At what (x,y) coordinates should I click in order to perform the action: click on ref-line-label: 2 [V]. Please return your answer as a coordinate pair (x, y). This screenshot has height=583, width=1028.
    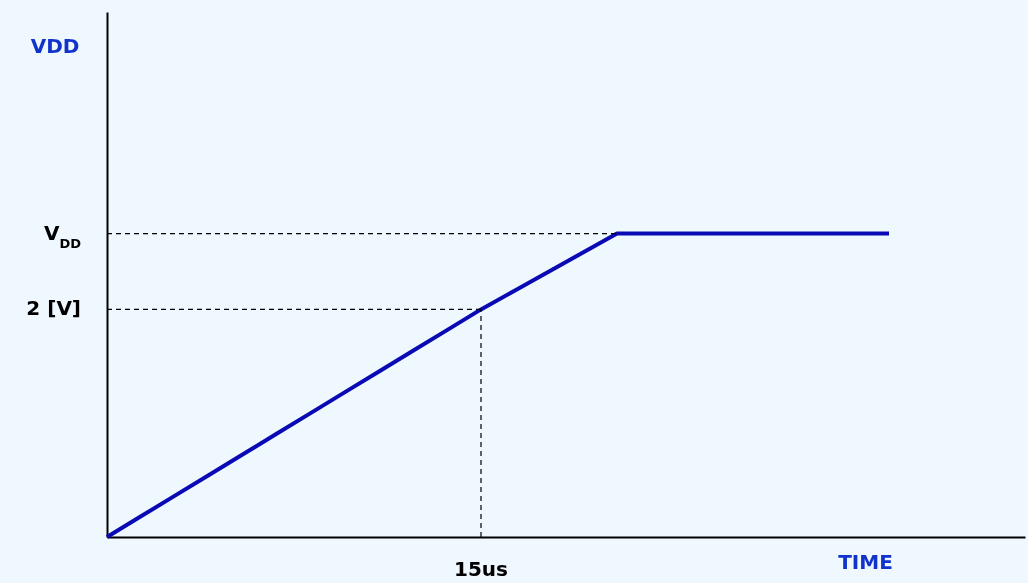
    Looking at the image, I should click on (53, 308).